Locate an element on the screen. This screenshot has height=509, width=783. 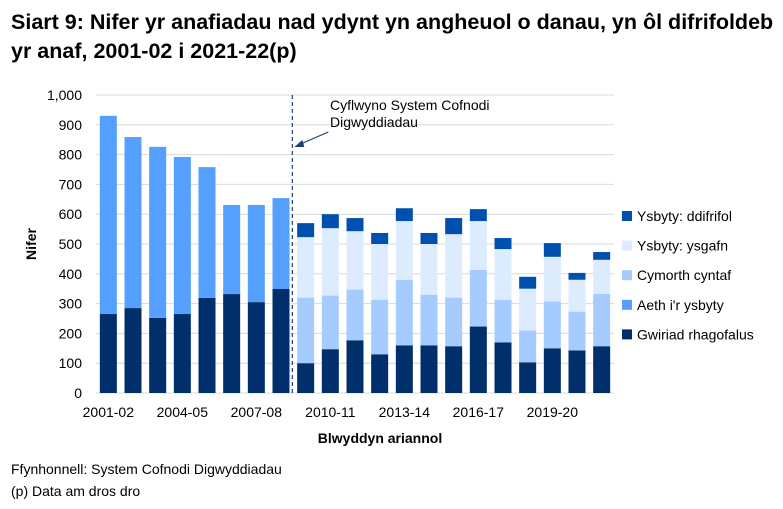
x-tick-label: 2013-14 is located at coordinates (405, 412).